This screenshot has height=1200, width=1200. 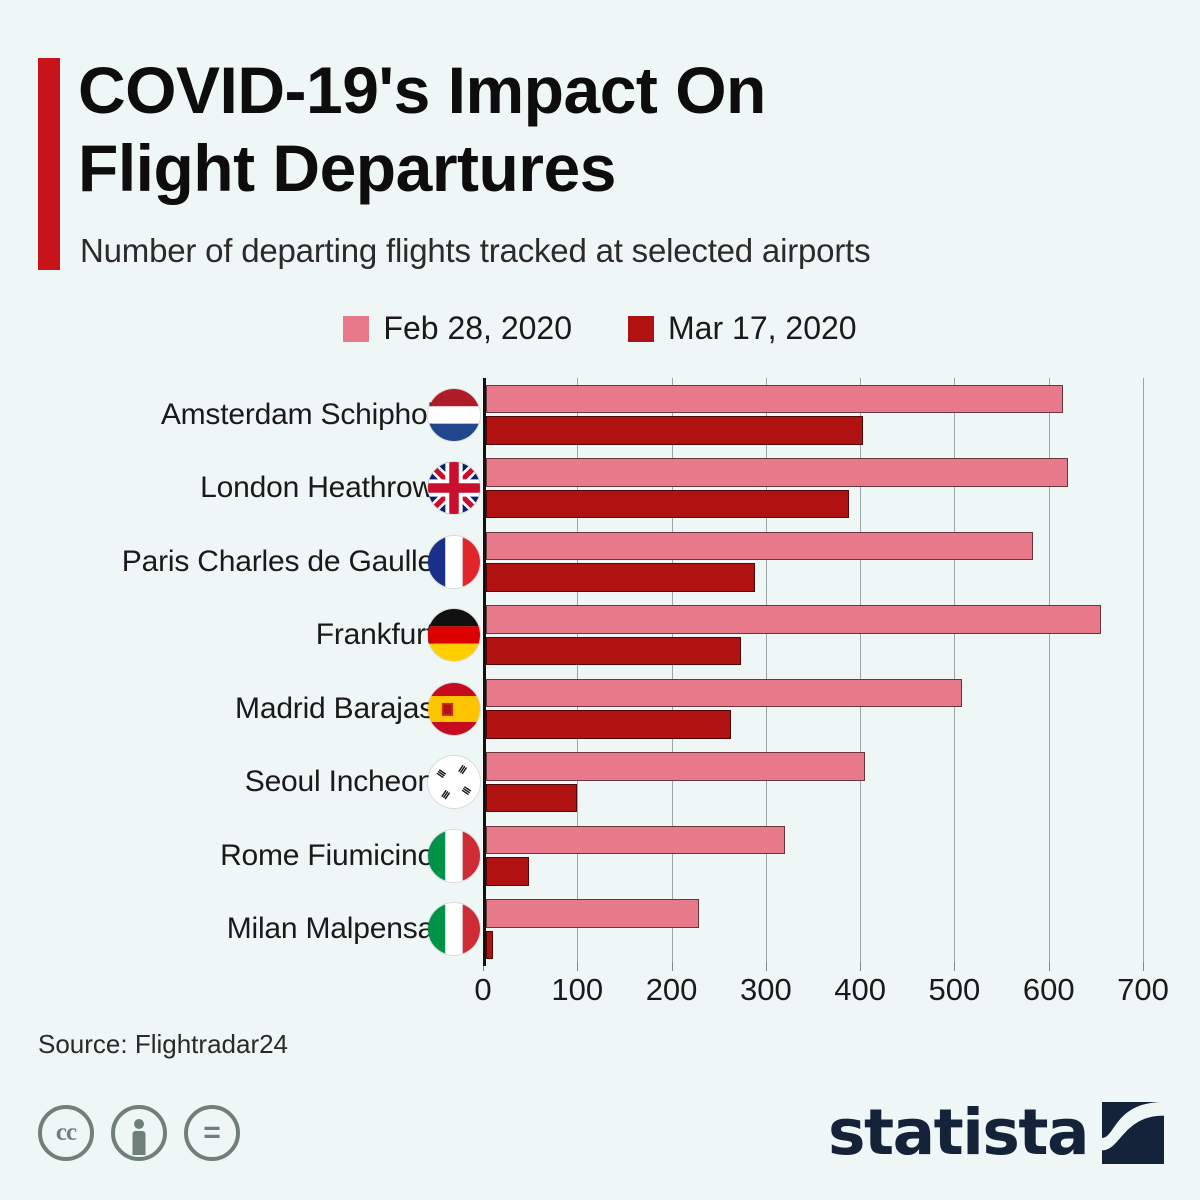 I want to click on license-icons: cc =, so click(x=139, y=1133).